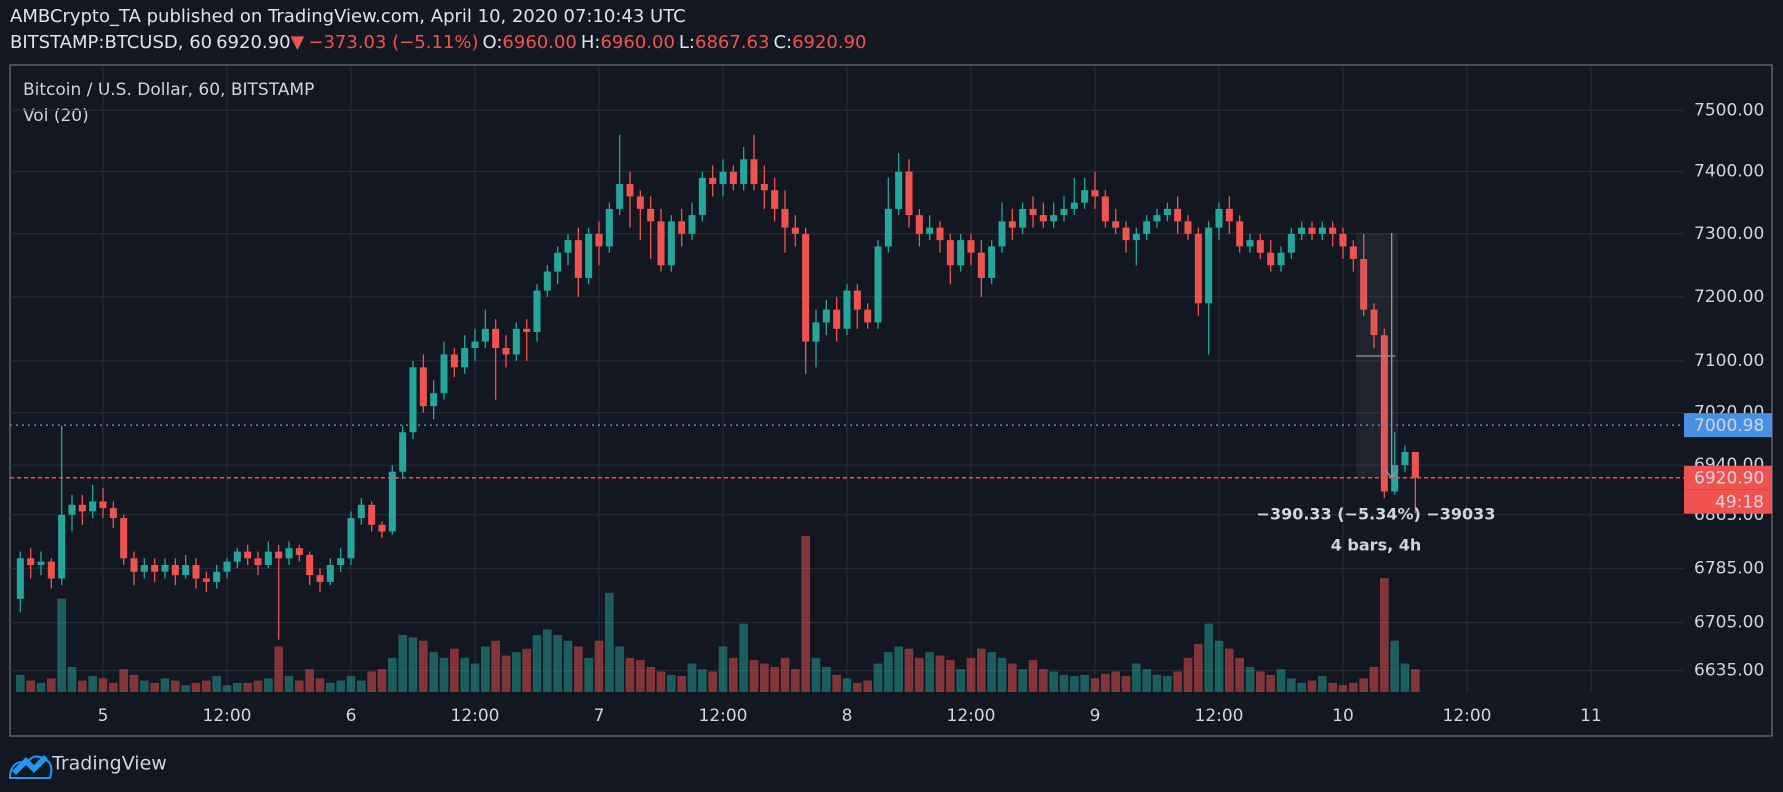 This screenshot has width=1783, height=792. I want to click on footer-logo, so click(30, 767).